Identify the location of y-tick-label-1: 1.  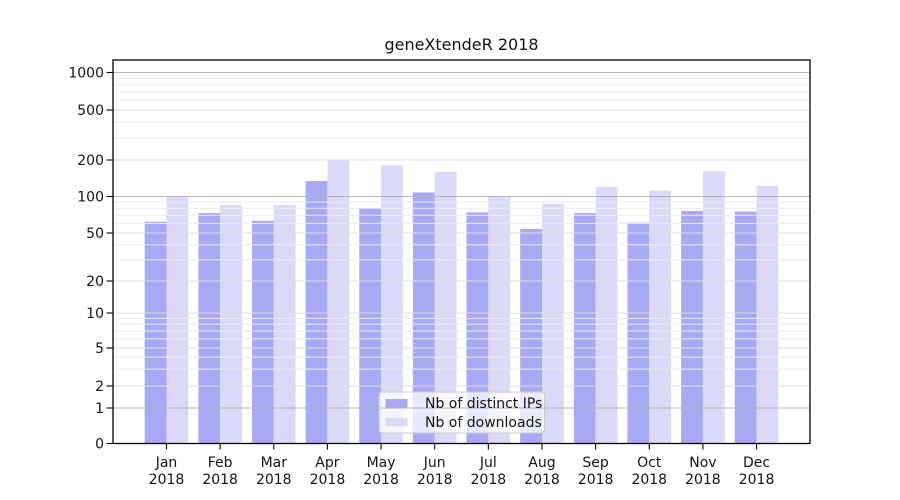
(99, 409).